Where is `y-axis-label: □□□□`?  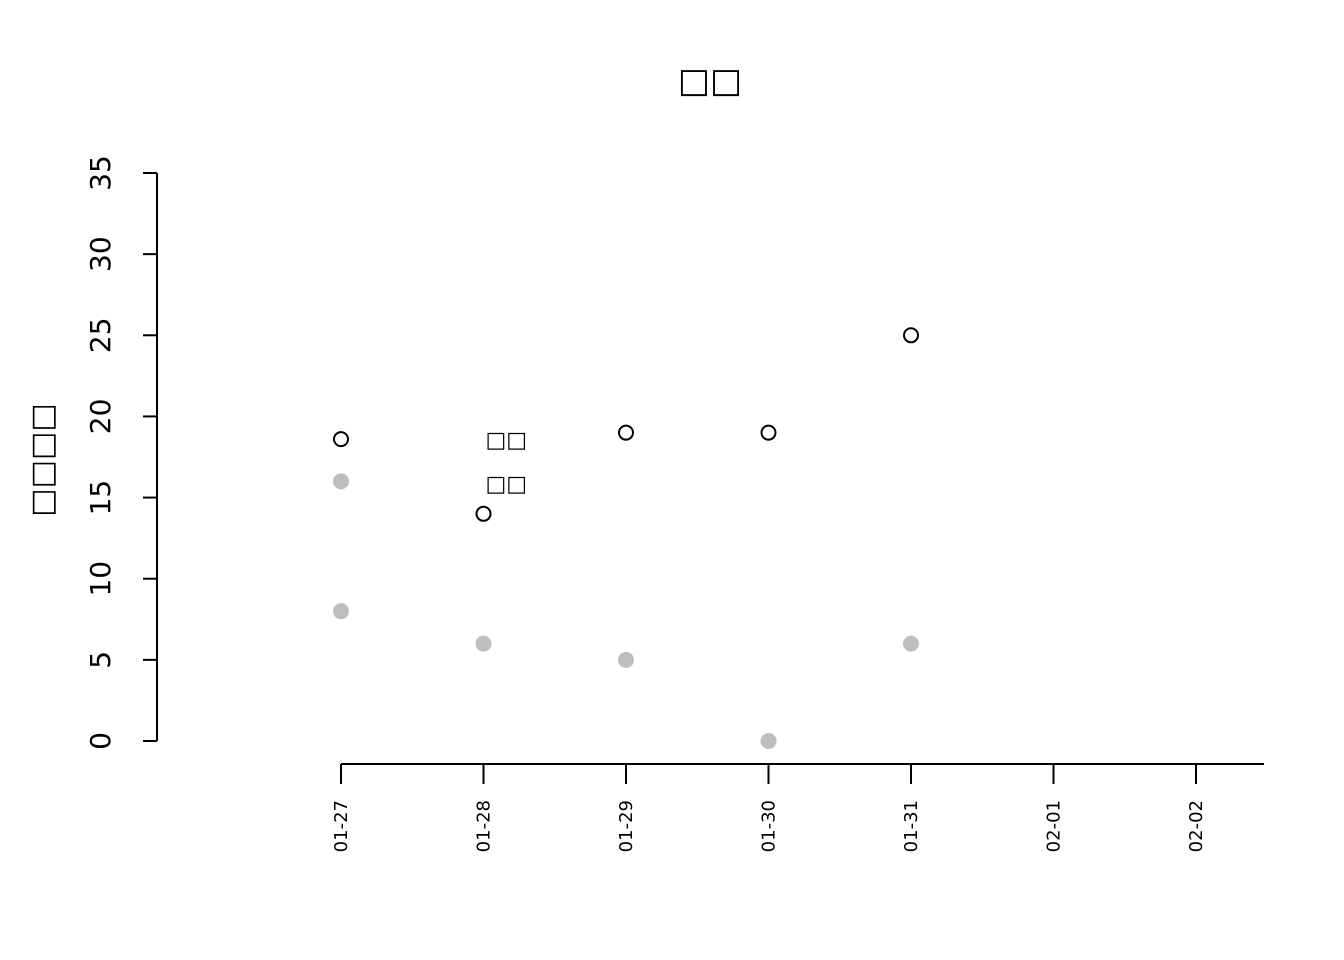 y-axis-label: □□□□ is located at coordinates (42, 459).